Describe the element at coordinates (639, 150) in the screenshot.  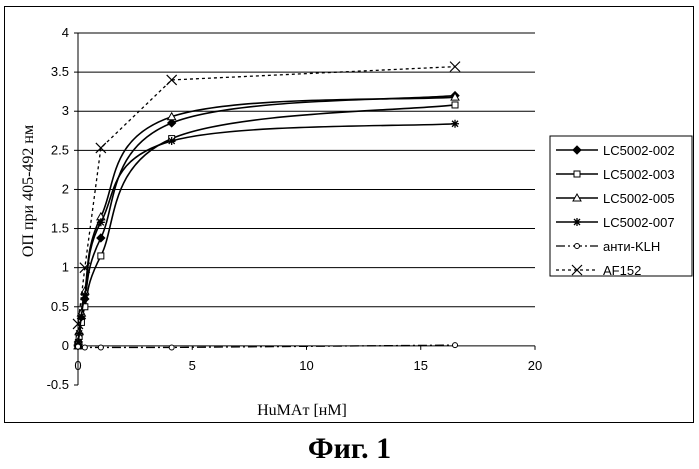
I see `legend-label: LC5002-002` at that location.